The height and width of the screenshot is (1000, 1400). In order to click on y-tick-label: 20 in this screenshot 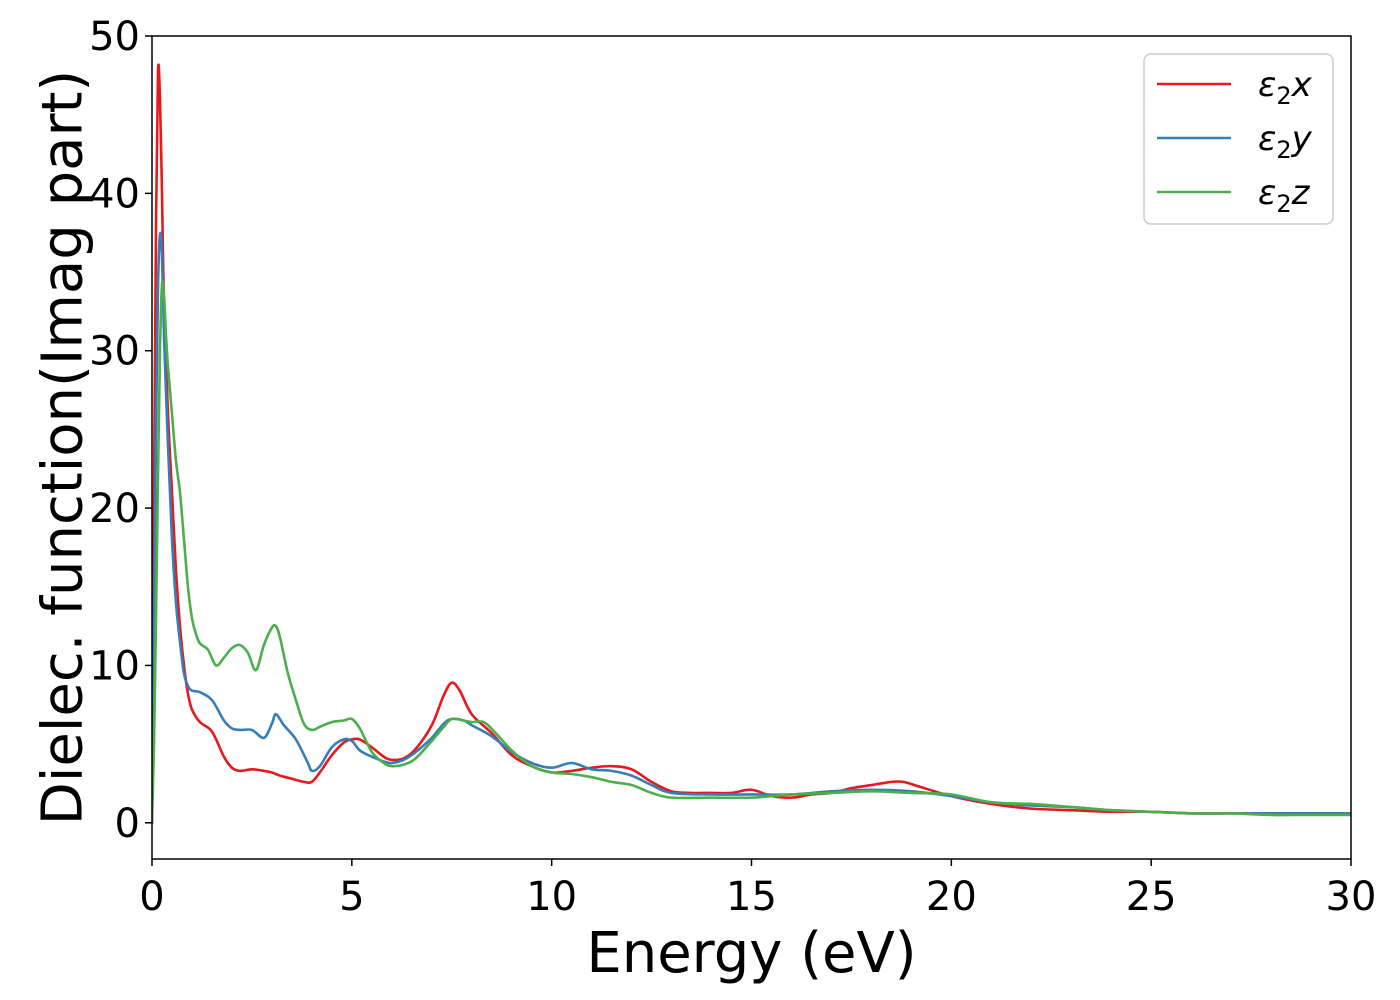, I will do `click(114, 509)`.